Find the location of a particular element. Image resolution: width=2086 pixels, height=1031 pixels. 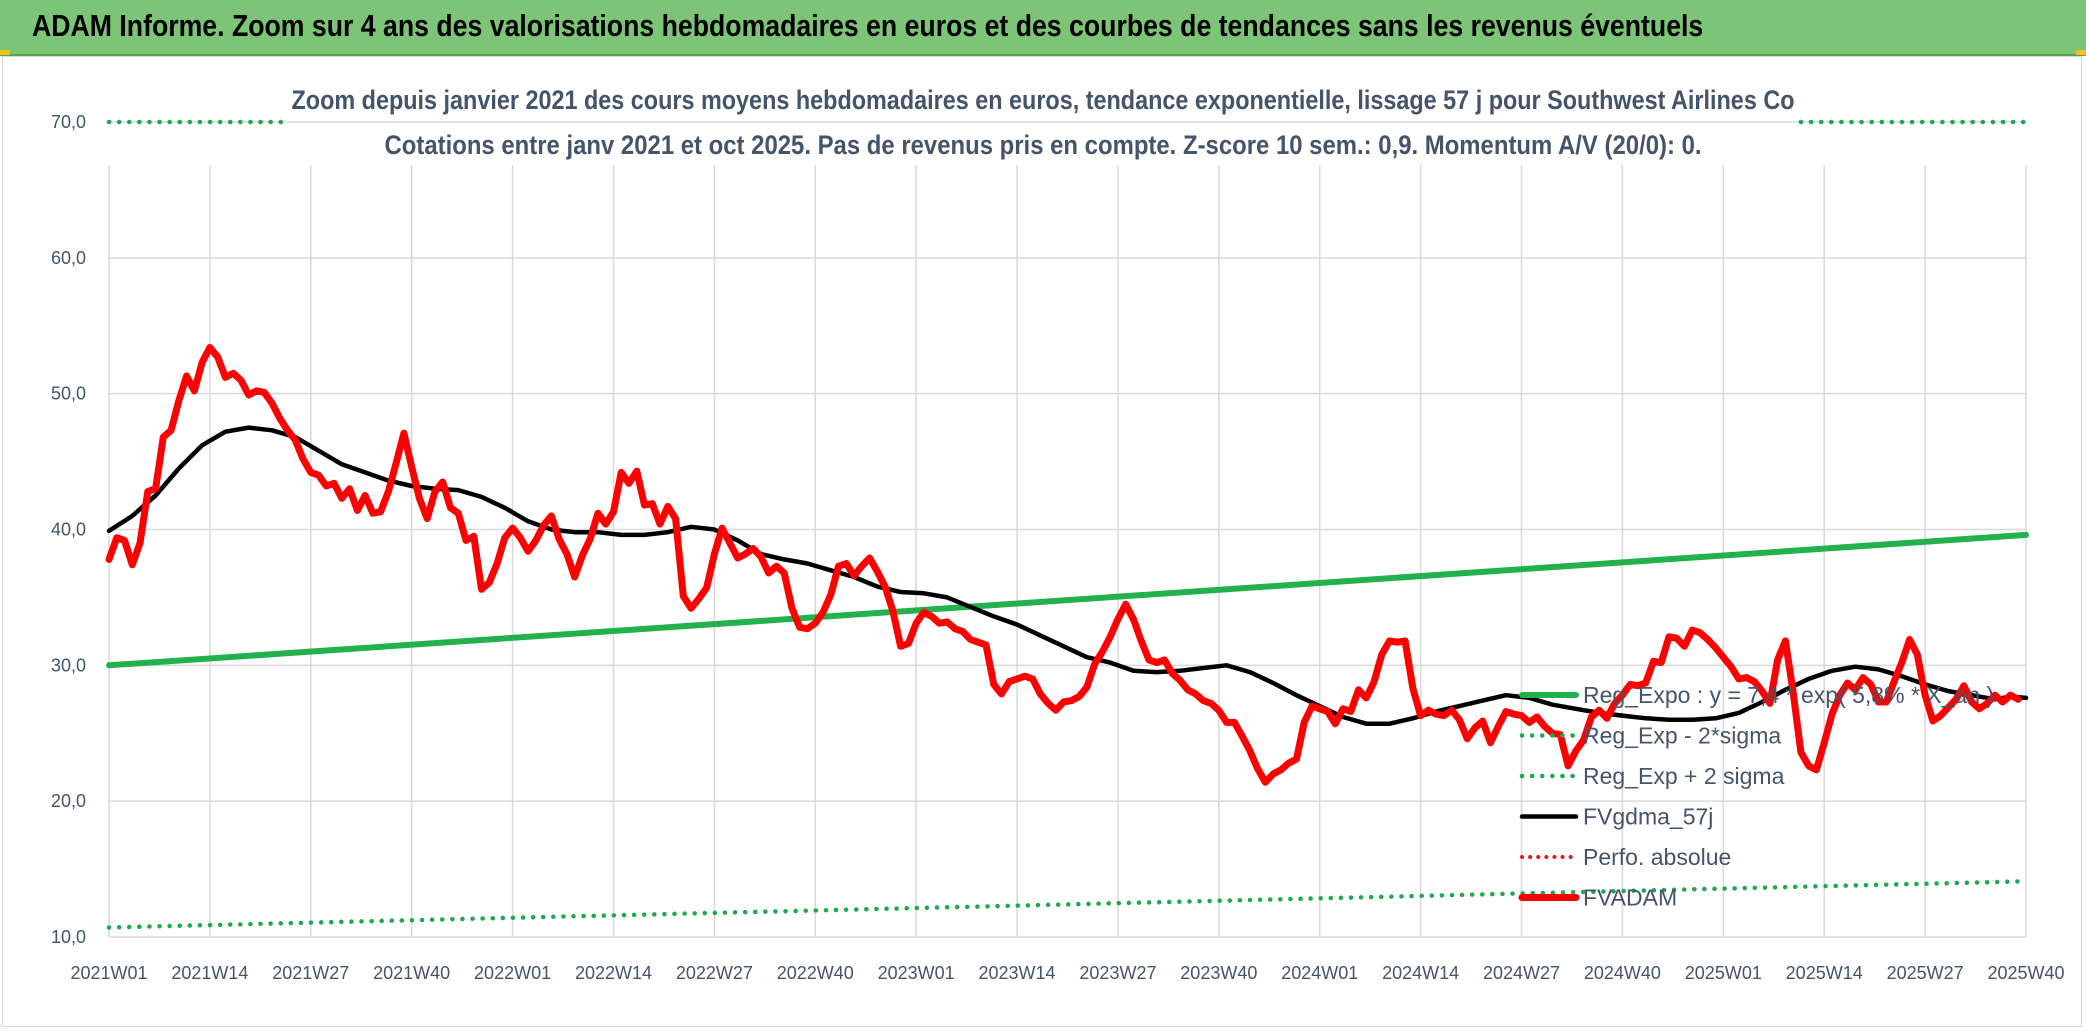

x-tick-label: 2021W27 is located at coordinates (310, 973).